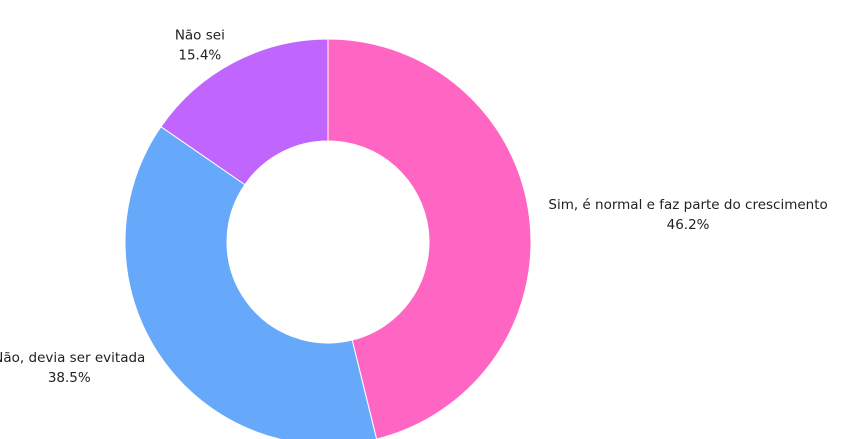 This screenshot has height=439, width=845. I want to click on slice-label: Sim, é normal e faz parte do crescimento, so click(687, 205).